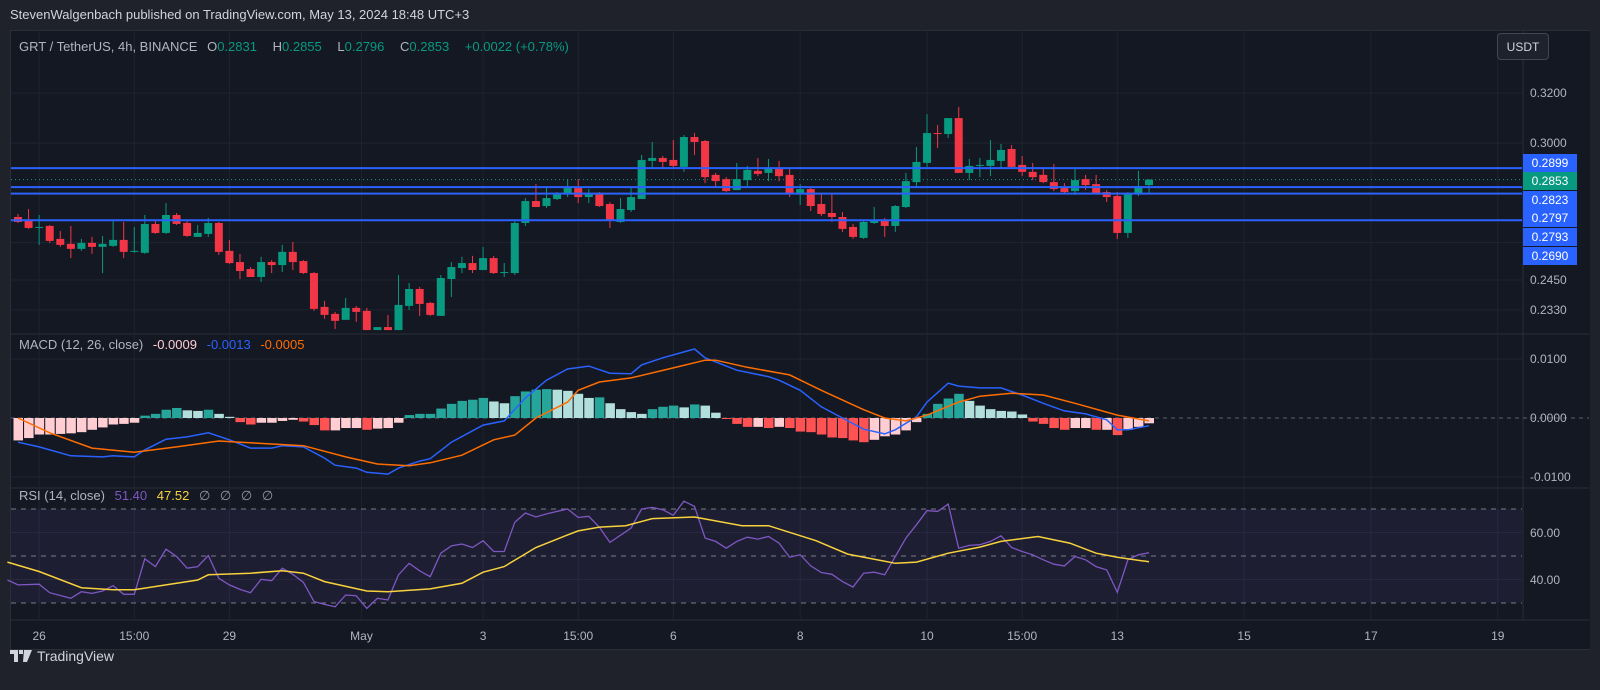  Describe the element at coordinates (302, 46) in the screenshot. I see `high-value: 0.2855` at that location.